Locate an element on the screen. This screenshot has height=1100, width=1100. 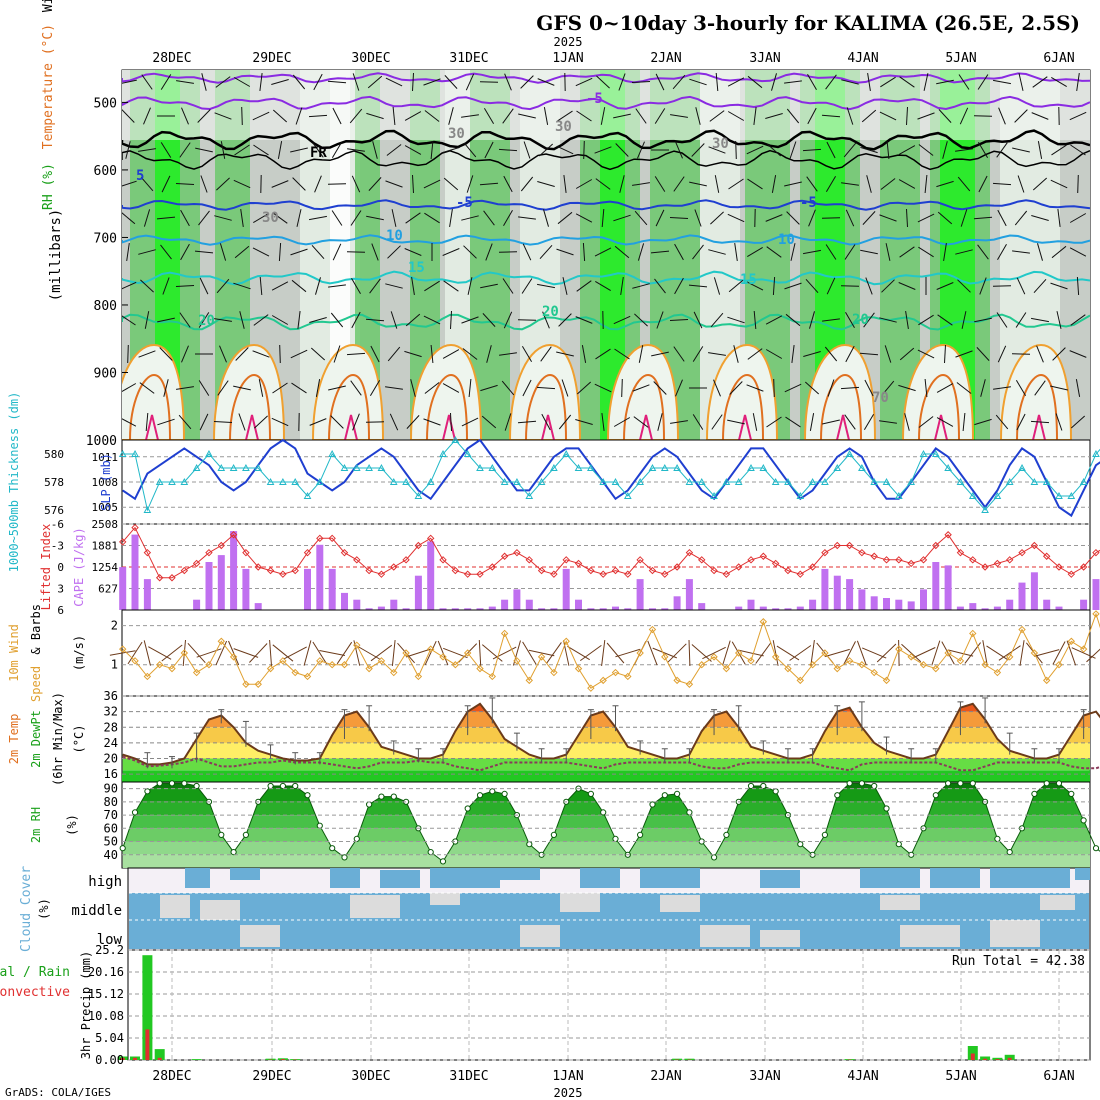
cloud-high-label: high is located at coordinates (105, 882).